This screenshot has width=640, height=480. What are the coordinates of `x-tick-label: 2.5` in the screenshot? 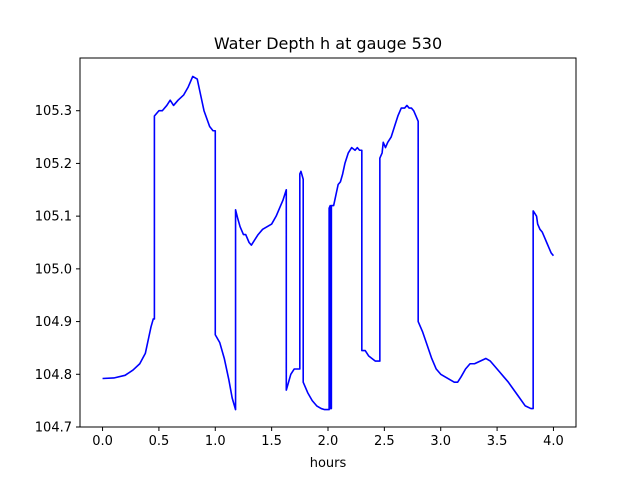 It's located at (384, 441).